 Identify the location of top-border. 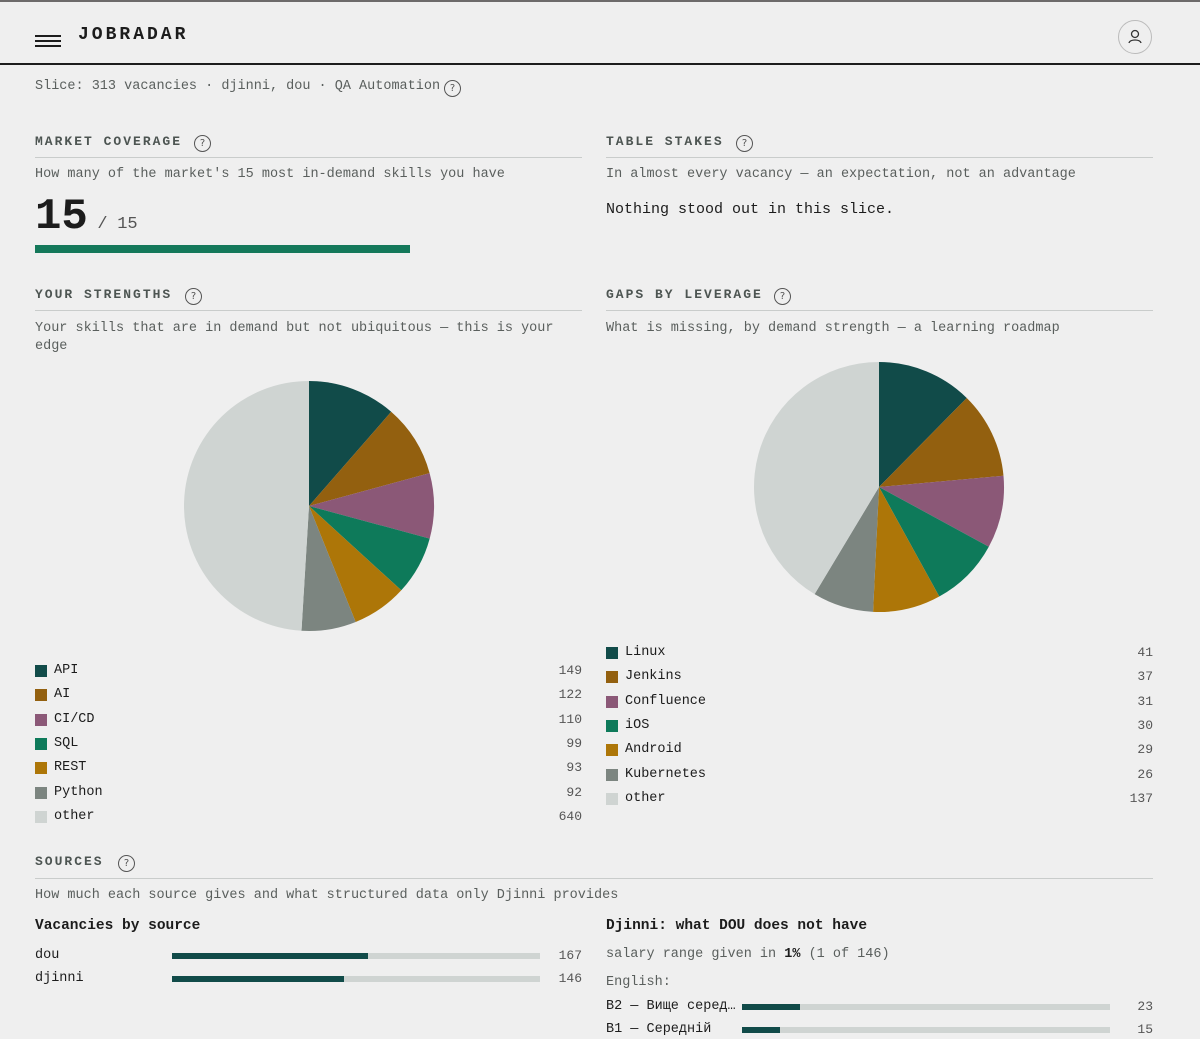
(600, 1).